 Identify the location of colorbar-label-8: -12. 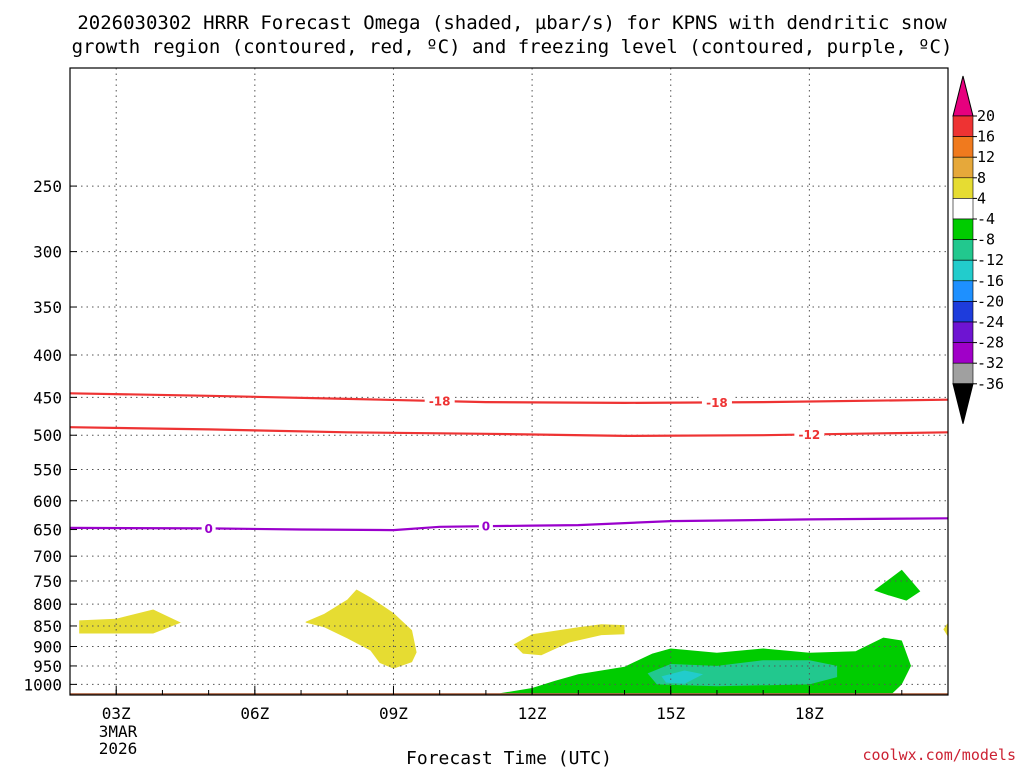
(990, 260).